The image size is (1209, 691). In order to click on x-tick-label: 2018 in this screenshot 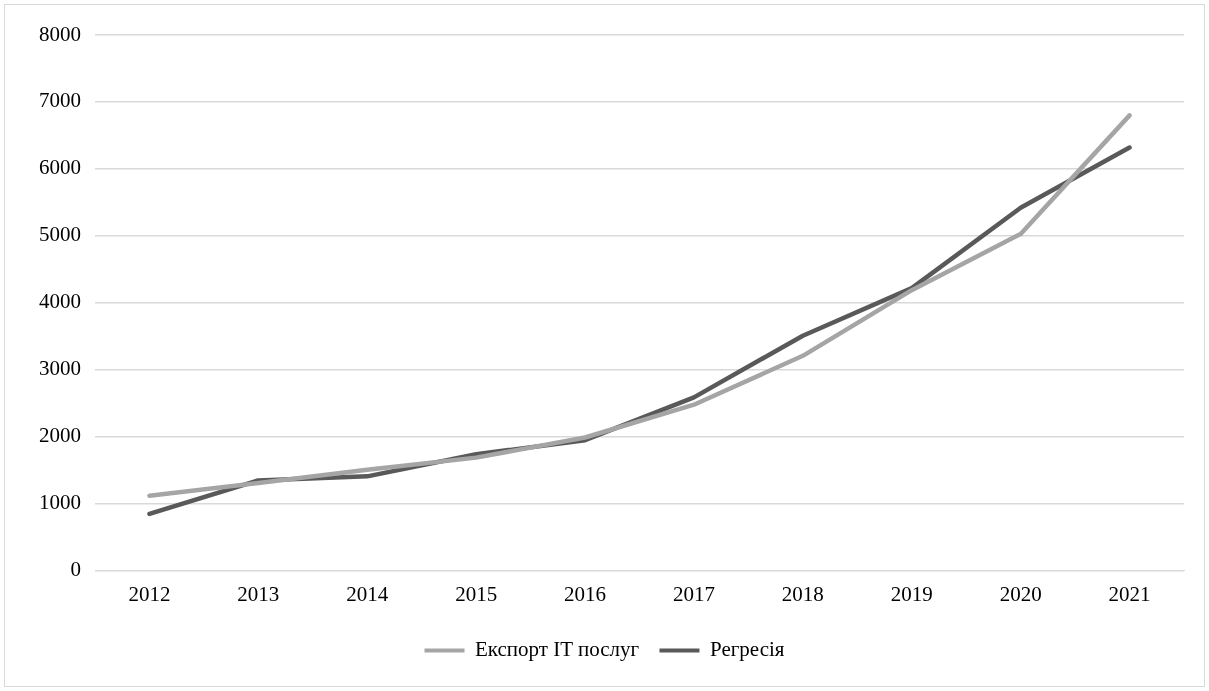, I will do `click(802, 593)`.